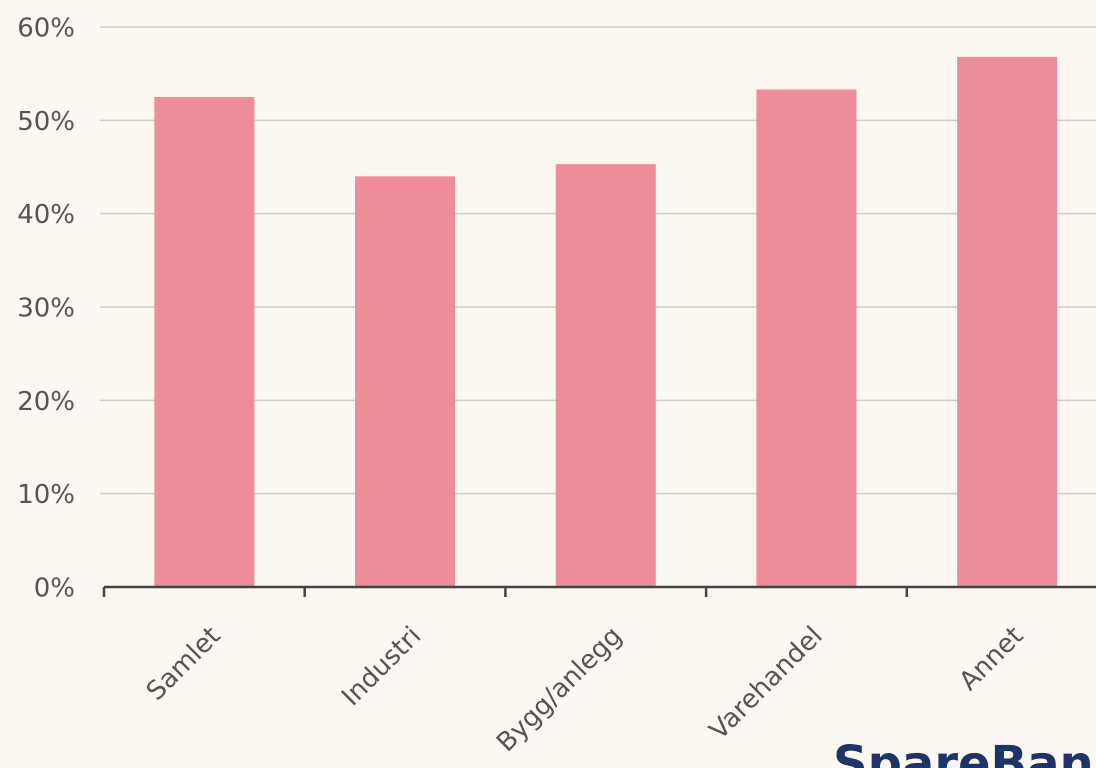 The height and width of the screenshot is (768, 1096). Describe the element at coordinates (46, 495) in the screenshot. I see `y-tick-label: 10%` at that location.